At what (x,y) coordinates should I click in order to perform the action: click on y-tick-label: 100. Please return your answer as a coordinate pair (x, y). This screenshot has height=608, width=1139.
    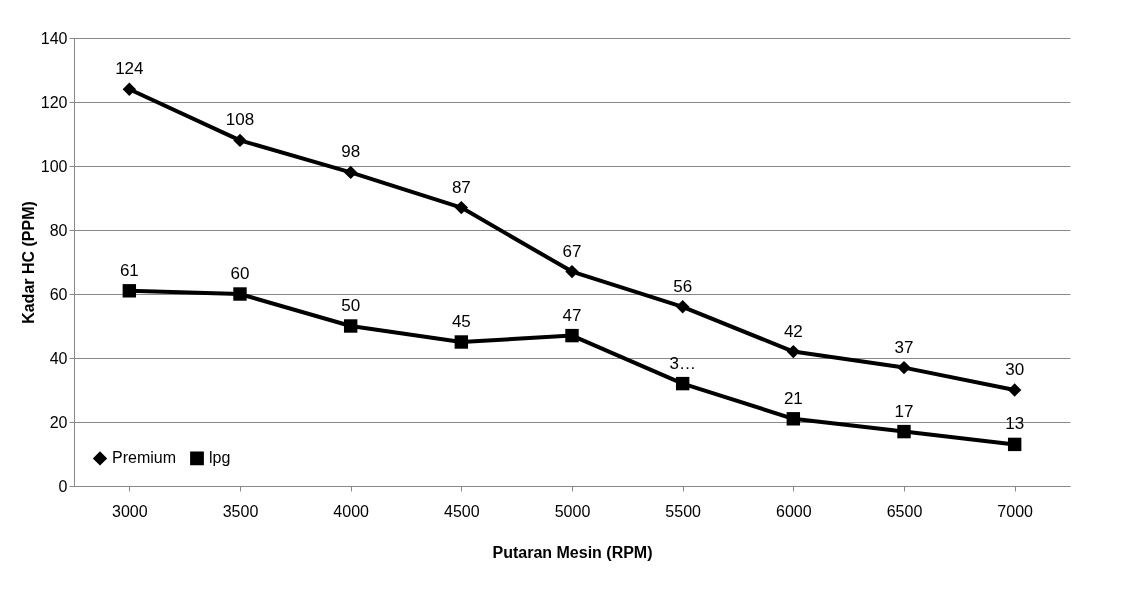
    Looking at the image, I should click on (54, 166).